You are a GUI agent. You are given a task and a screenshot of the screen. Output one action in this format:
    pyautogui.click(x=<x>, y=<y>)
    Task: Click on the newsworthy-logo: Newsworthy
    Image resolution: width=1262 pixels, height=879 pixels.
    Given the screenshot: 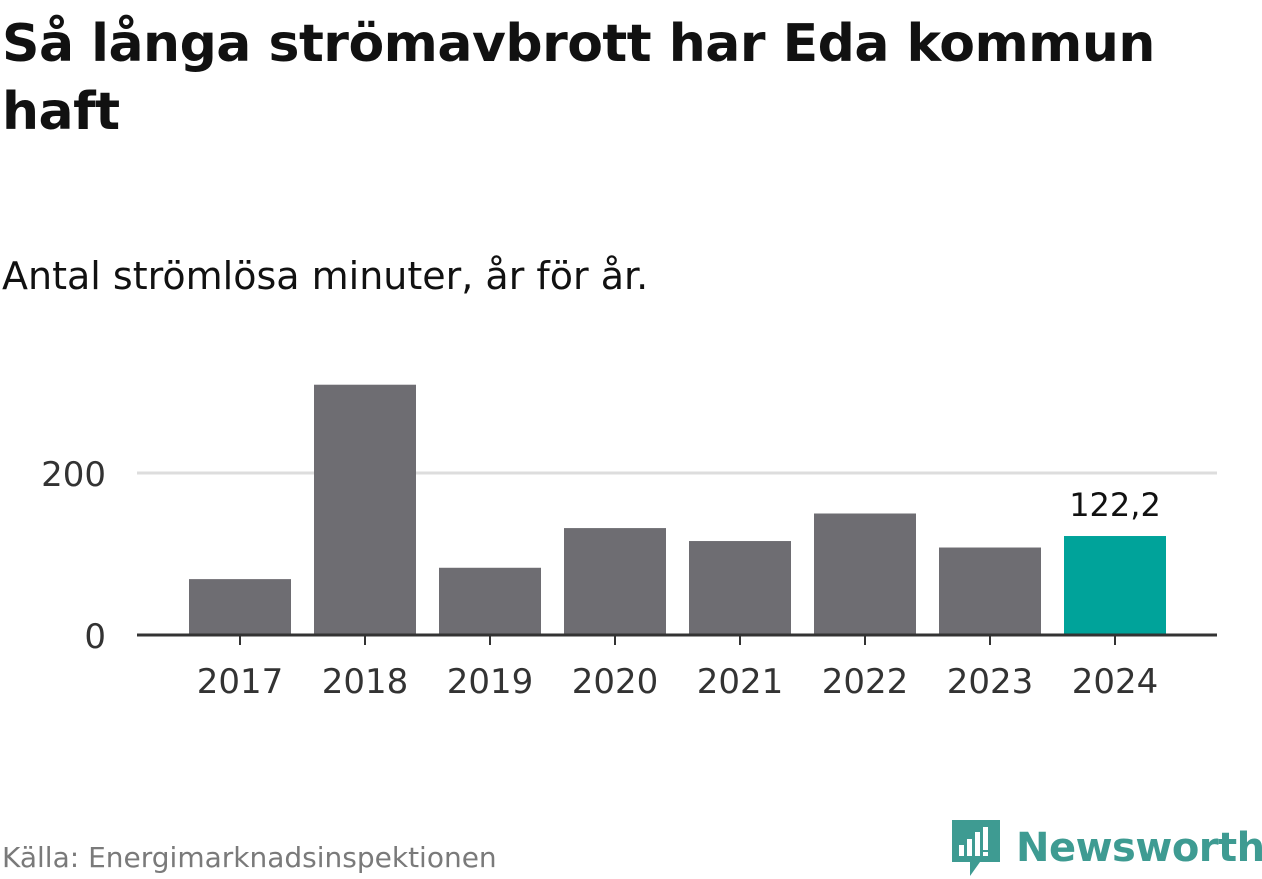 What is the action you would take?
    pyautogui.click(x=1106, y=848)
    